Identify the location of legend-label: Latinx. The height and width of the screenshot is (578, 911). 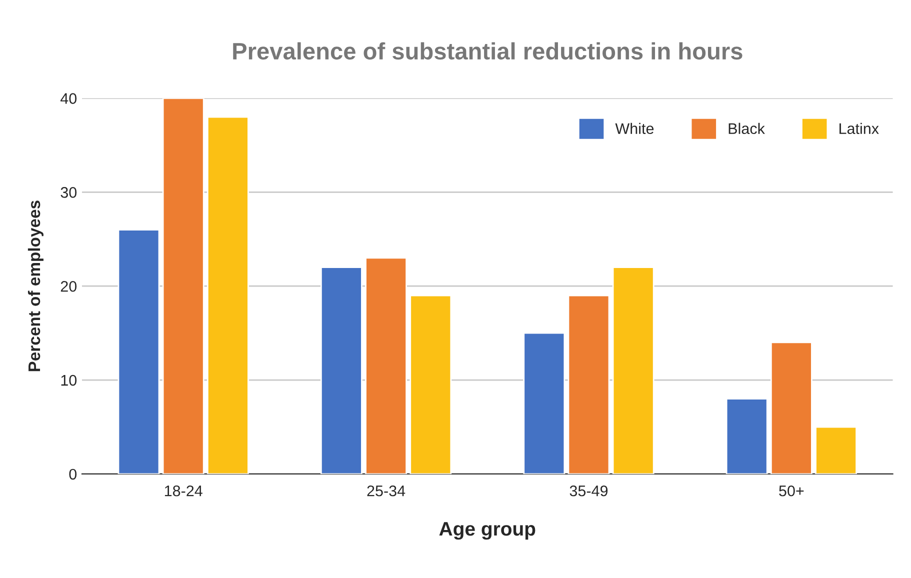
(859, 128).